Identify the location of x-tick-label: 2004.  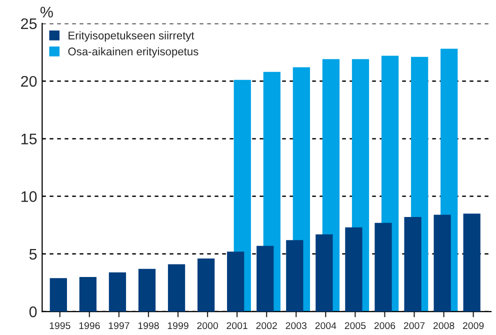
(325, 326).